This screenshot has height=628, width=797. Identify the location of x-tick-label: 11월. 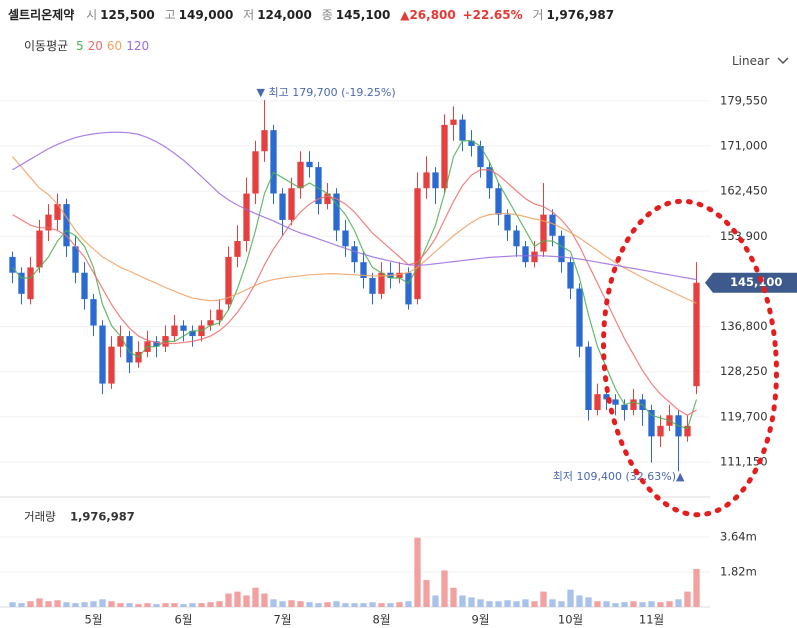
(651, 620).